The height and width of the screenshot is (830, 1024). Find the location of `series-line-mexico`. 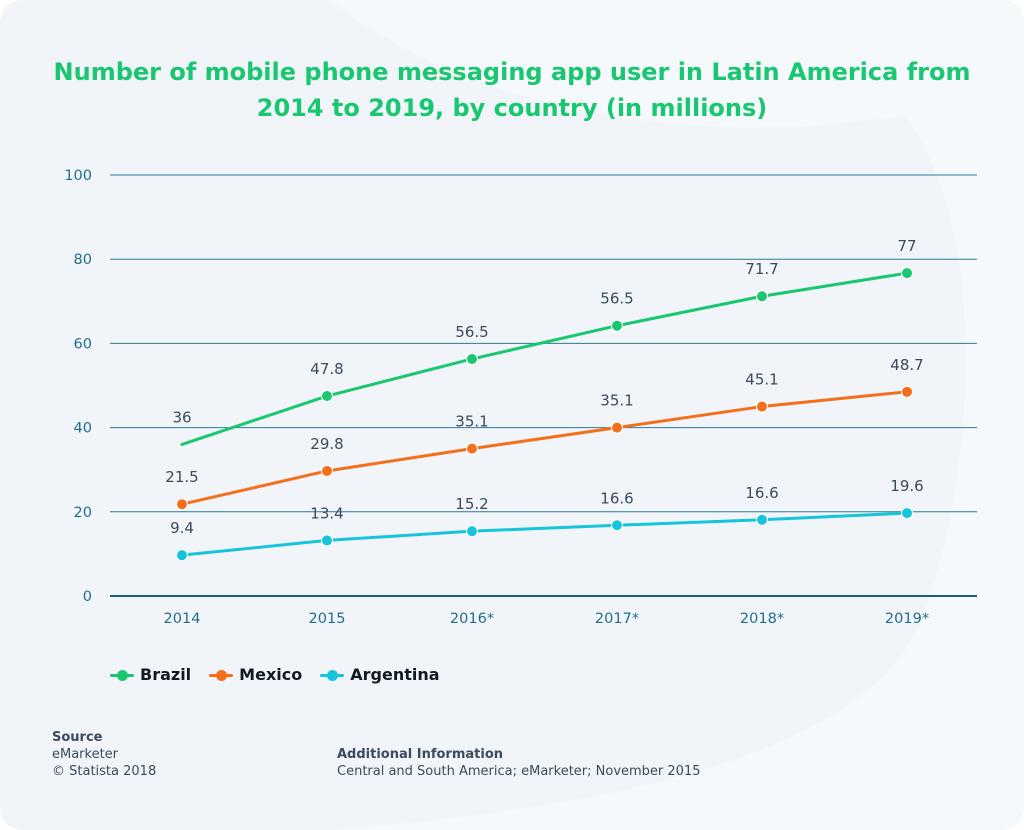

series-line-mexico is located at coordinates (544, 448).